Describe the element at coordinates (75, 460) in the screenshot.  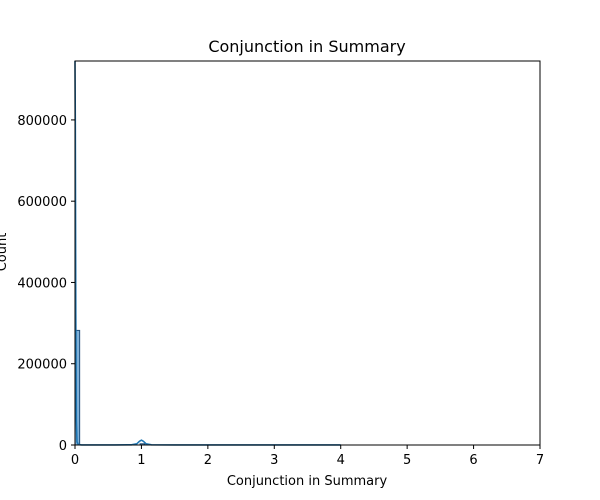
I see `x-tick-label: 0` at that location.